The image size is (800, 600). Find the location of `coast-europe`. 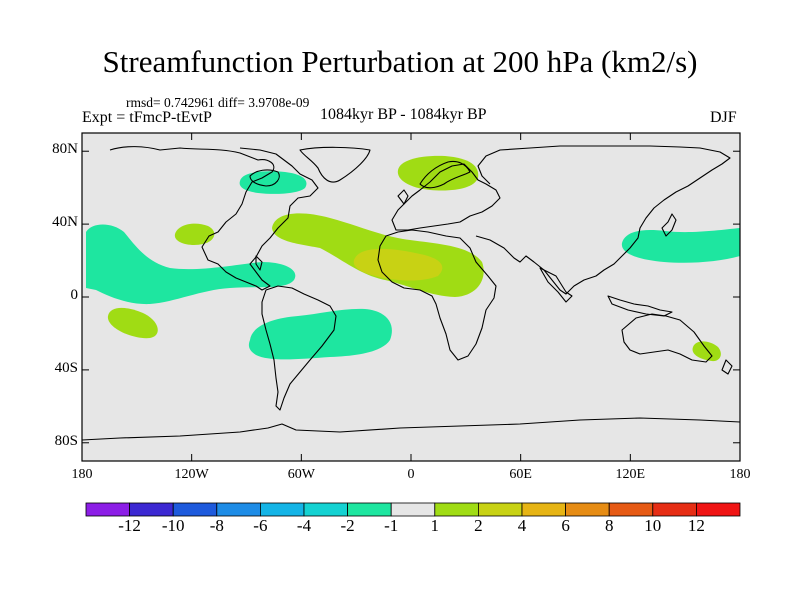

coast-europe is located at coordinates (446, 197).